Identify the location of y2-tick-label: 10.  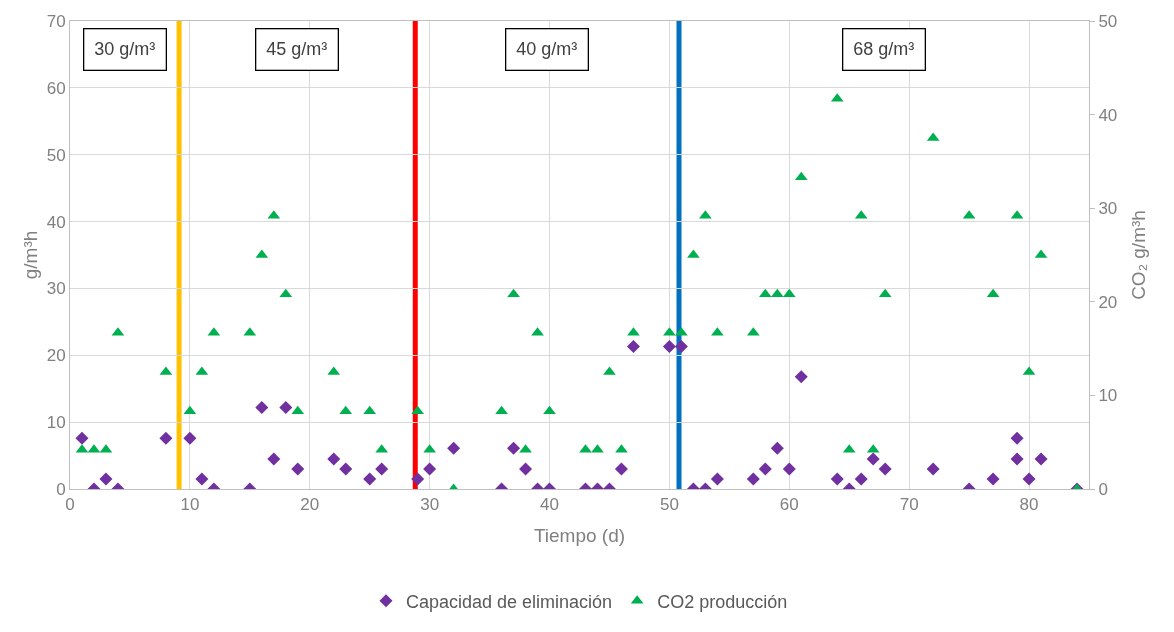
(1108, 396).